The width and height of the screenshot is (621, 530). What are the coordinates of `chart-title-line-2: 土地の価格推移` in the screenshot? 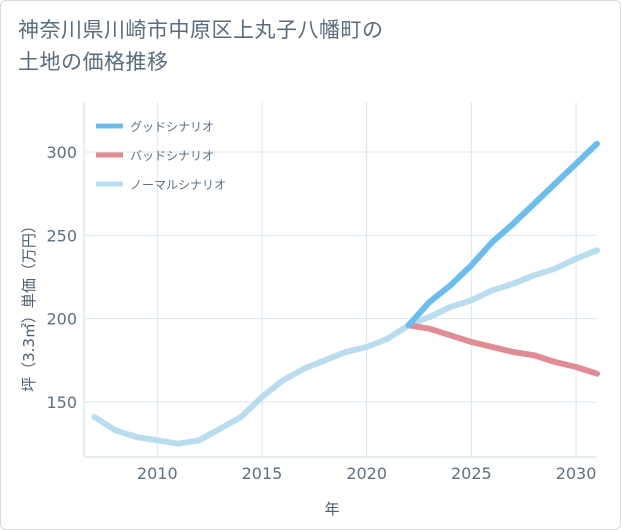 It's located at (93, 62).